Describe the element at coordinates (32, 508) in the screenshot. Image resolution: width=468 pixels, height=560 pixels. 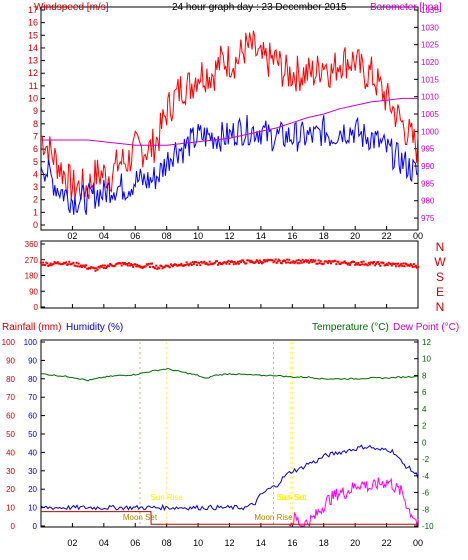
I see `humidity-y-tick-label: 10` at that location.